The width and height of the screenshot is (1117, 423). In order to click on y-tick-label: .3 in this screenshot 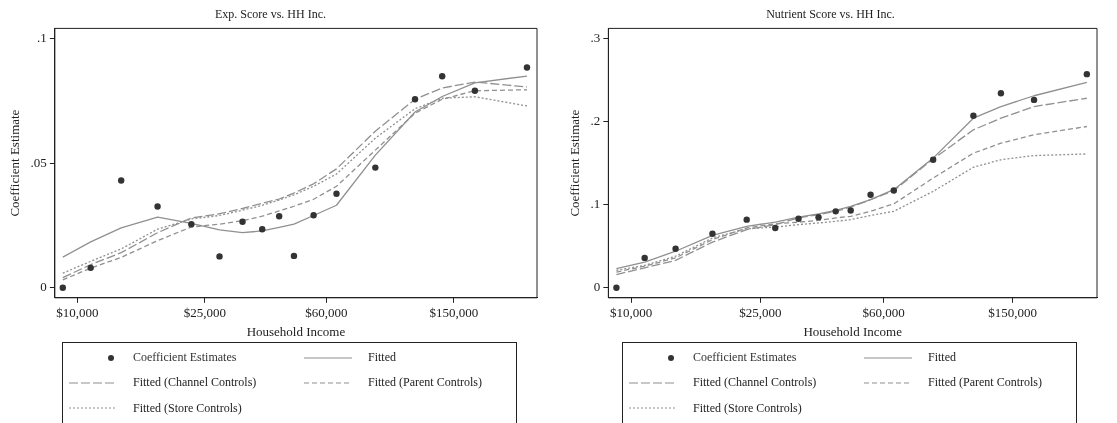, I will do `click(595, 37)`.